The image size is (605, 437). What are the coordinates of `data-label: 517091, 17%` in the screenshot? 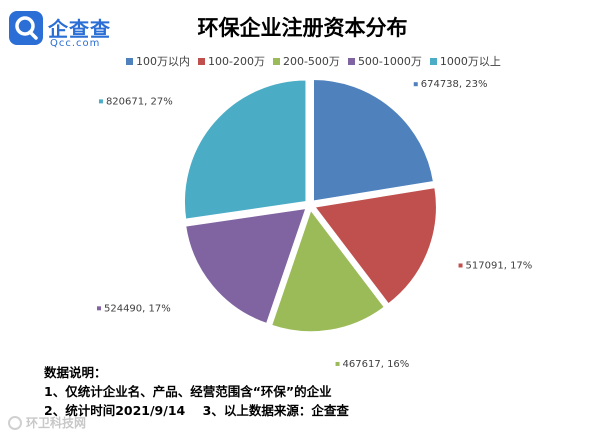 It's located at (495, 265).